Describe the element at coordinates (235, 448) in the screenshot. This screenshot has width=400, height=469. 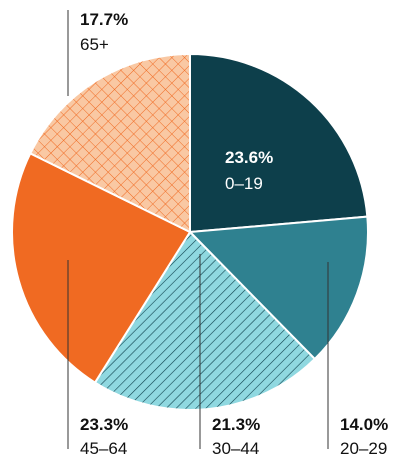
I see `slice-category-label-30-44: 30–44` at that location.